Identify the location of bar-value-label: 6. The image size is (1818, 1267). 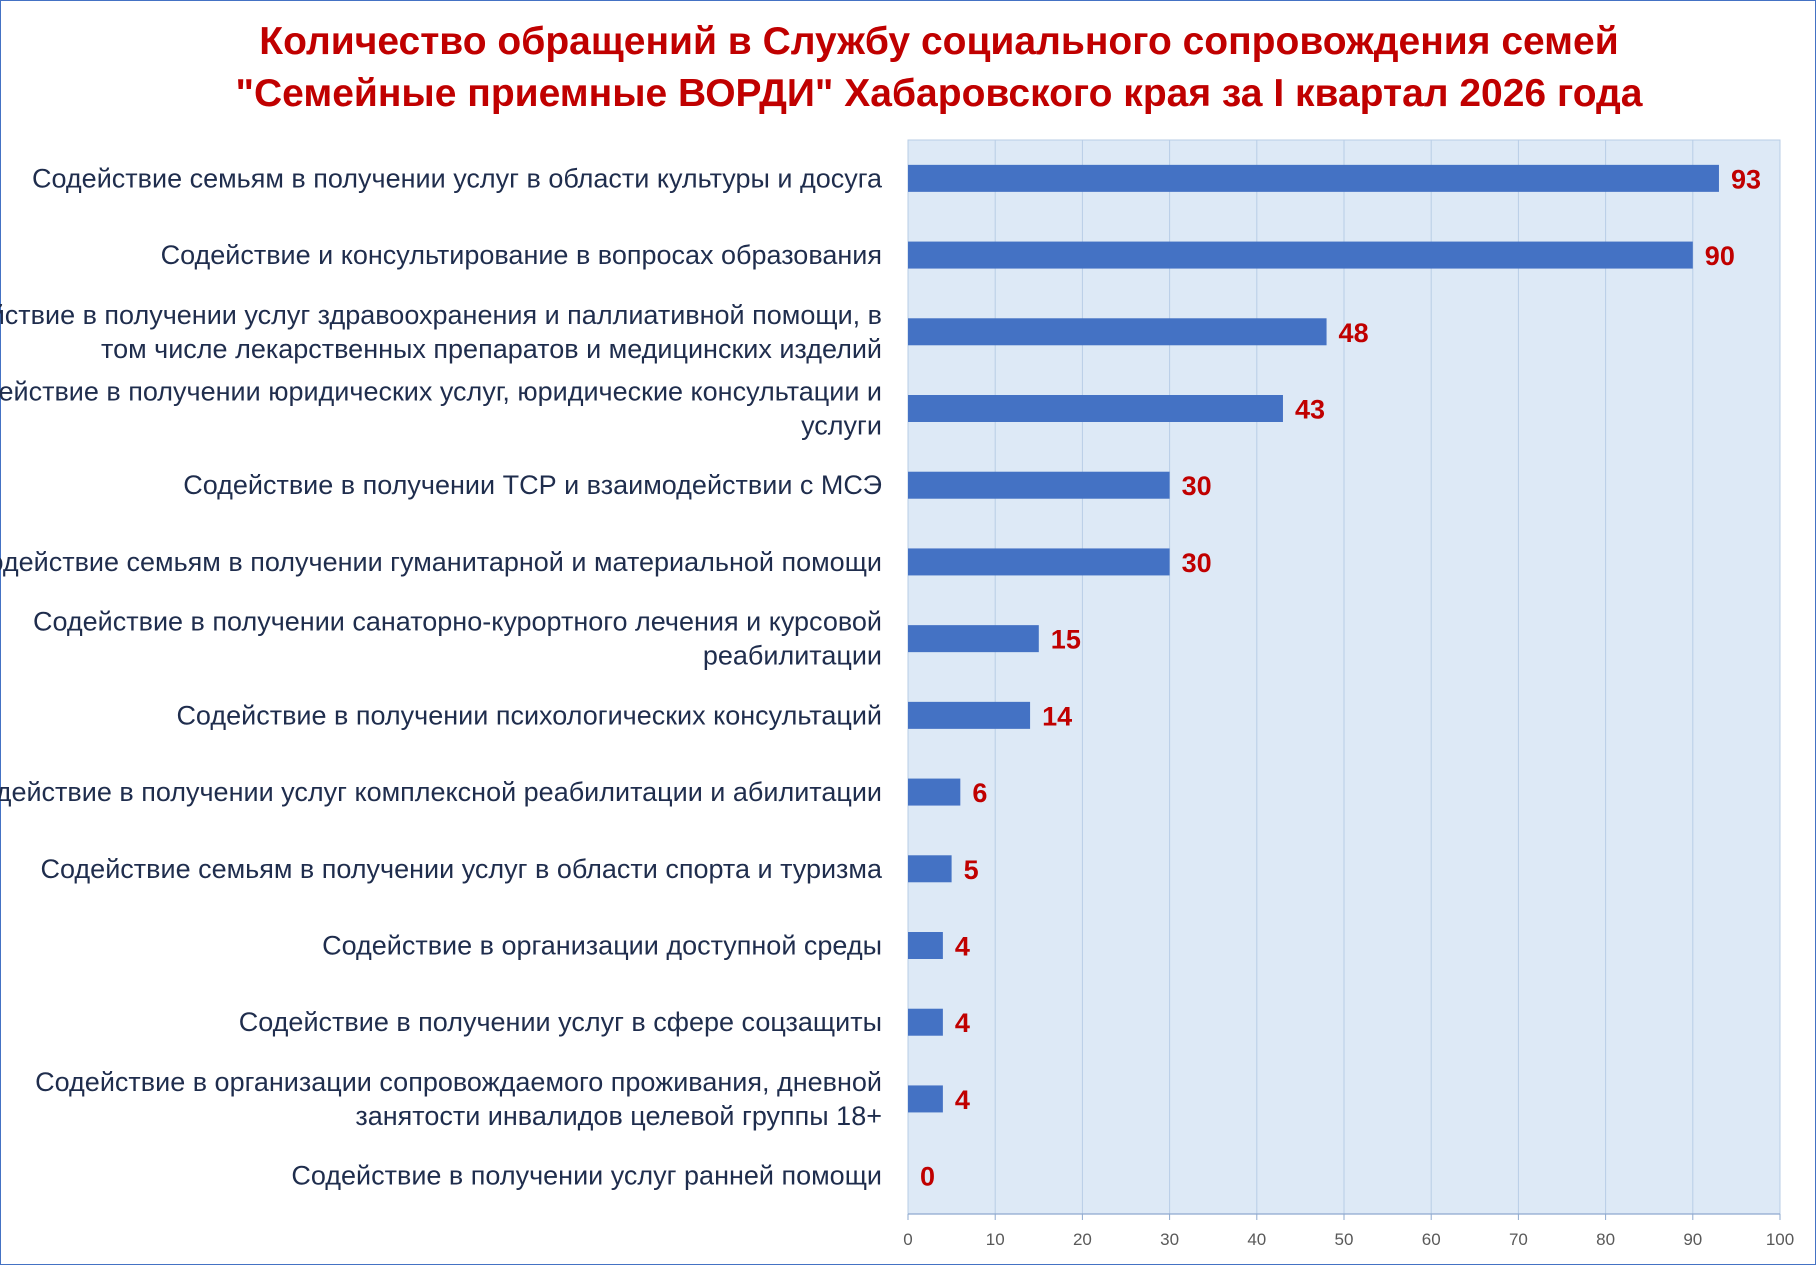
(979, 793).